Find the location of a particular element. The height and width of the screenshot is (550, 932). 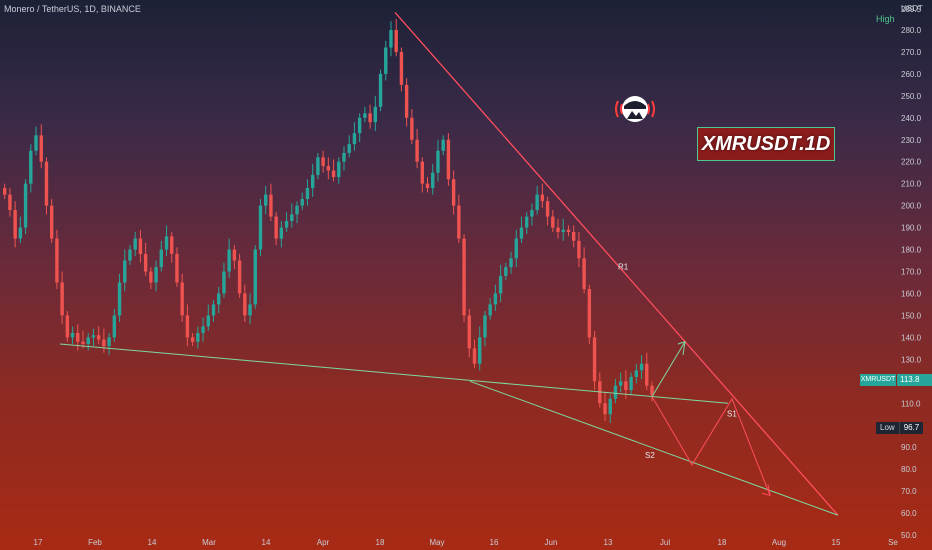

y-tick-label: 80.0 is located at coordinates (909, 469).